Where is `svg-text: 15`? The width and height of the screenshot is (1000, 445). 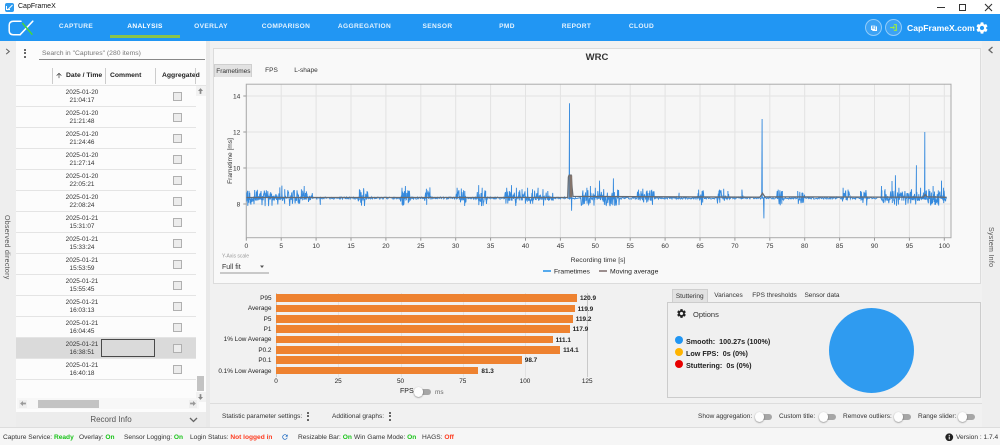
svg-text: 15 is located at coordinates (351, 246).